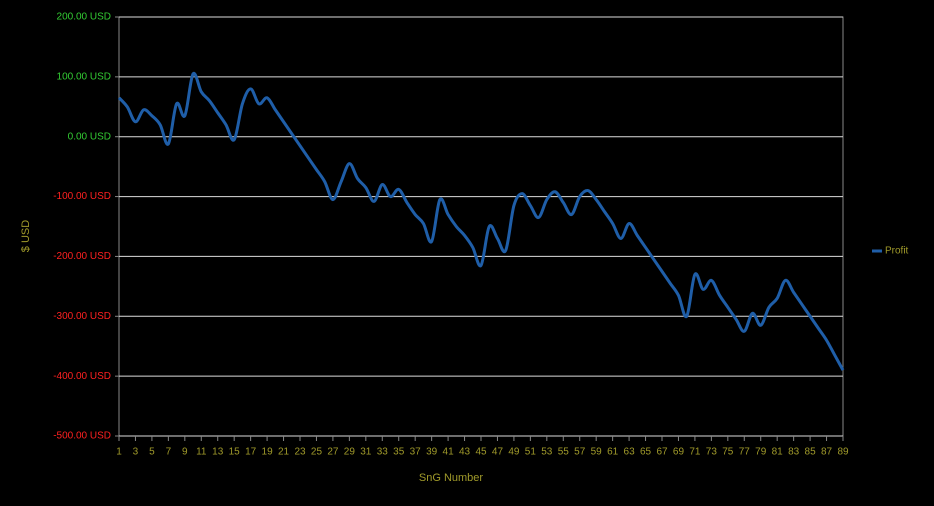 The height and width of the screenshot is (506, 934). I want to click on x-tick-label: 59, so click(597, 452).